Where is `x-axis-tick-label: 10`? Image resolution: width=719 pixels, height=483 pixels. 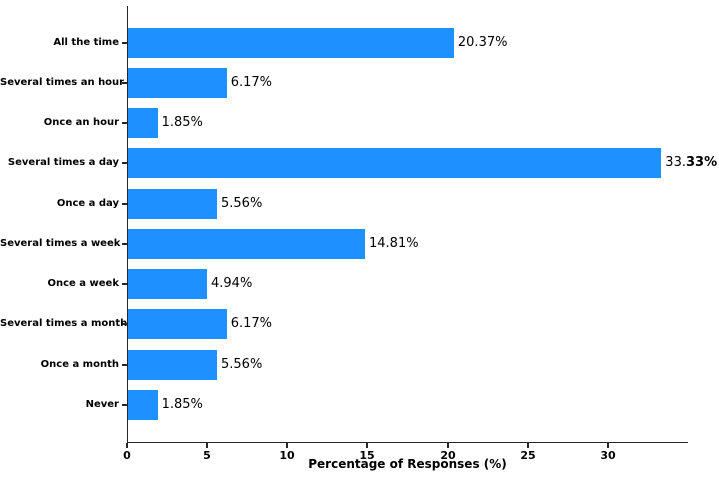 x-axis-tick-label: 10 is located at coordinates (287, 455).